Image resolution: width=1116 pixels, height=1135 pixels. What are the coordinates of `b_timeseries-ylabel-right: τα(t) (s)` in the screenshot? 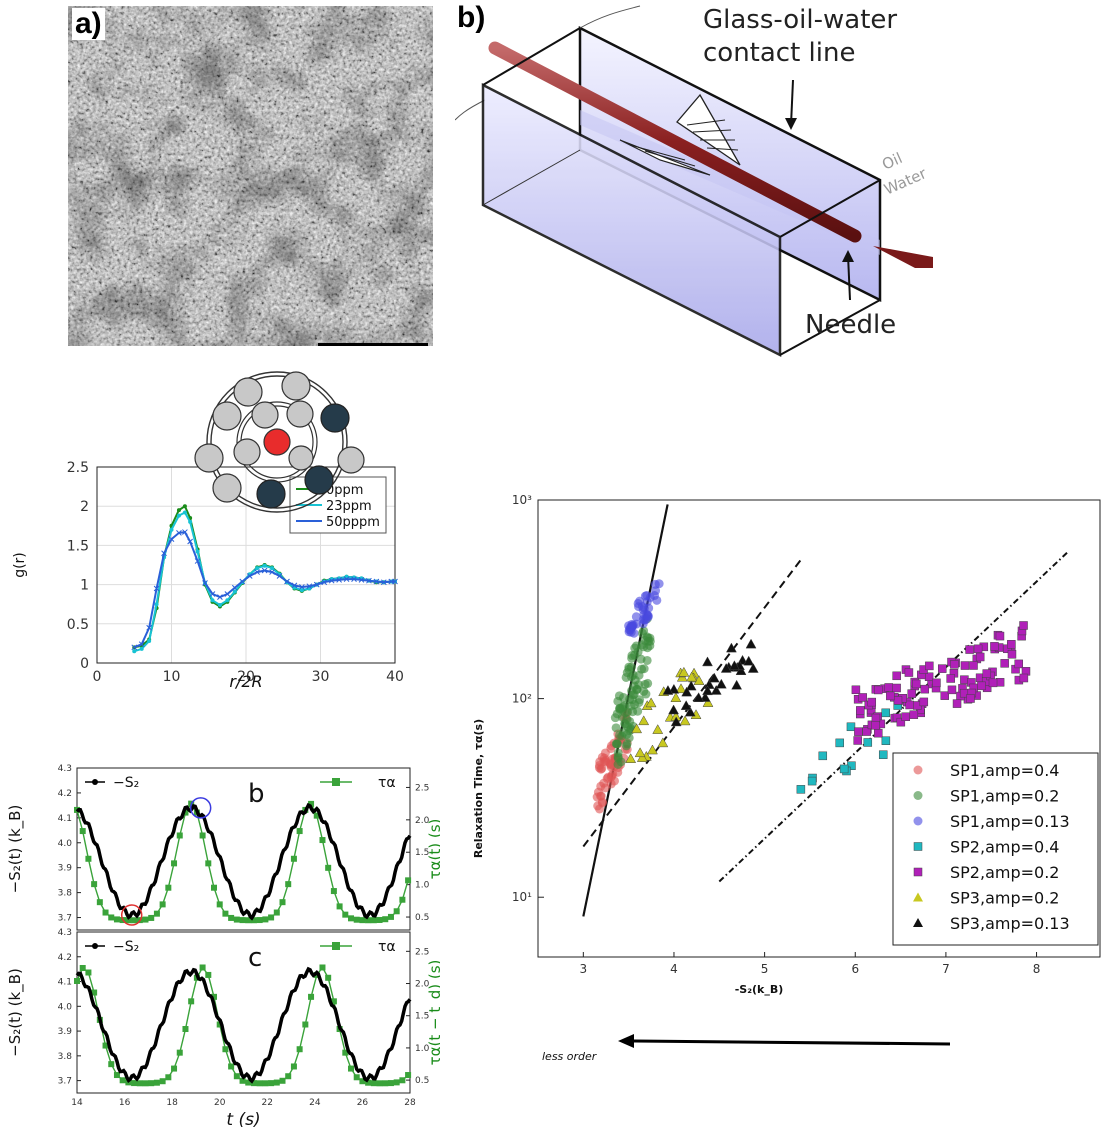 It's located at (433, 849).